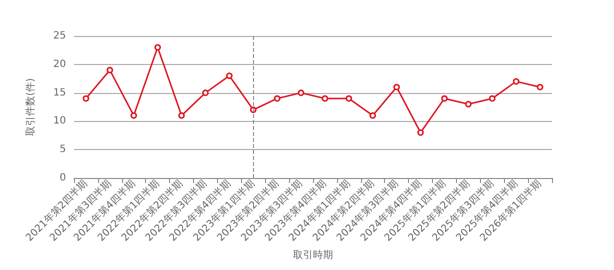 This screenshot has height=270, width=614. I want to click on x-axis-title: 取引時期, so click(313, 254).